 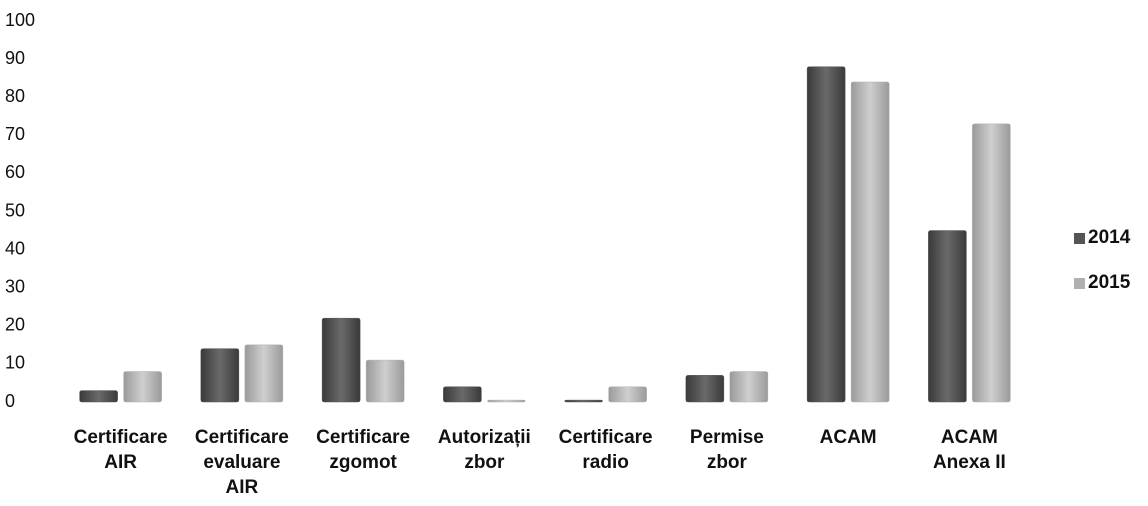 What do you see at coordinates (15, 286) in the screenshot?
I see `y-tick-label: 30` at bounding box center [15, 286].